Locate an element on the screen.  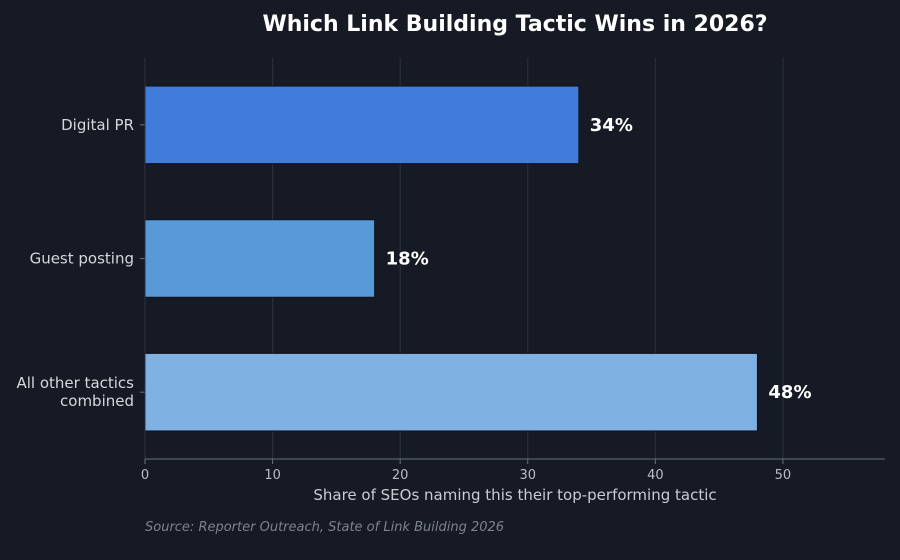
x-tick-label-20: 20 is located at coordinates (400, 475).